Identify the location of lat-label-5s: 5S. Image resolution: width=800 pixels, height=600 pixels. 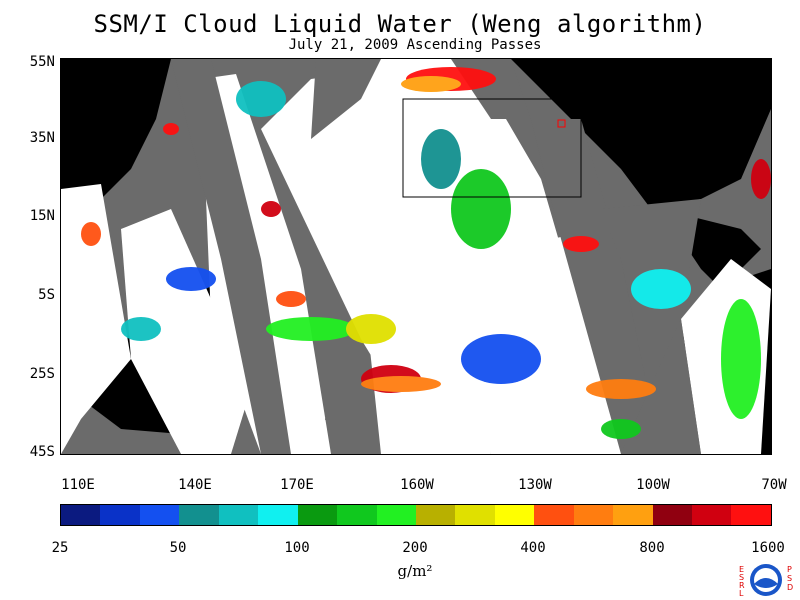
(46, 295).